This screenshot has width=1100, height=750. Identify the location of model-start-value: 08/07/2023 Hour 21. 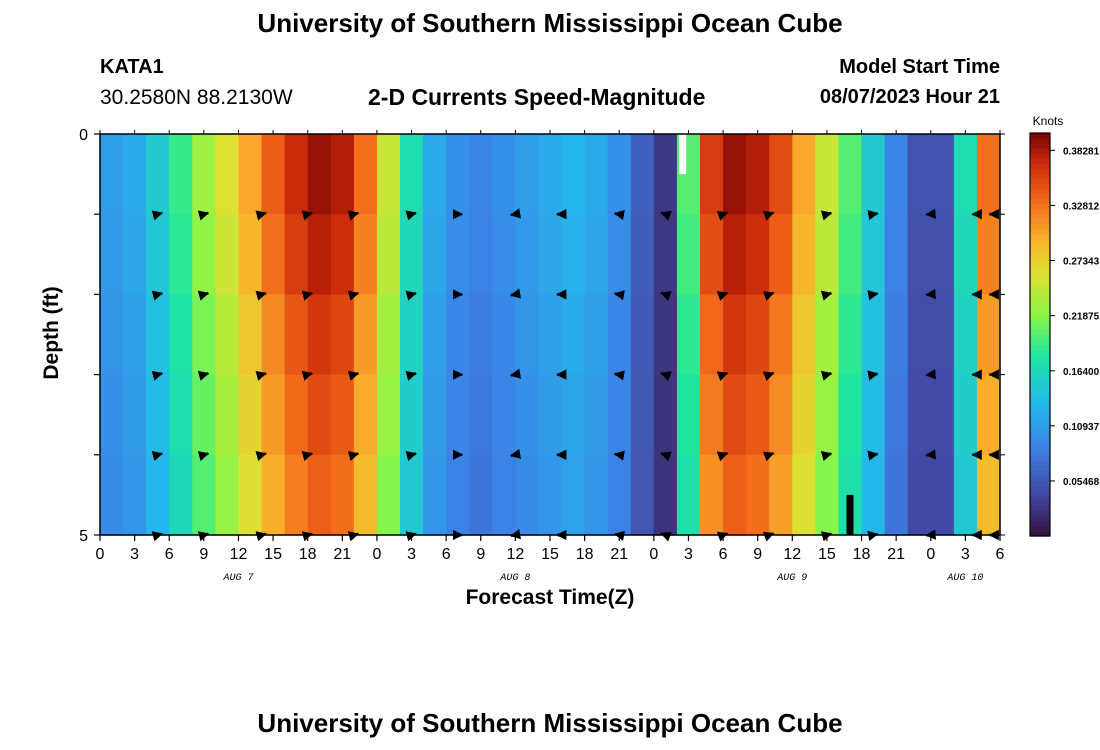
(909, 97).